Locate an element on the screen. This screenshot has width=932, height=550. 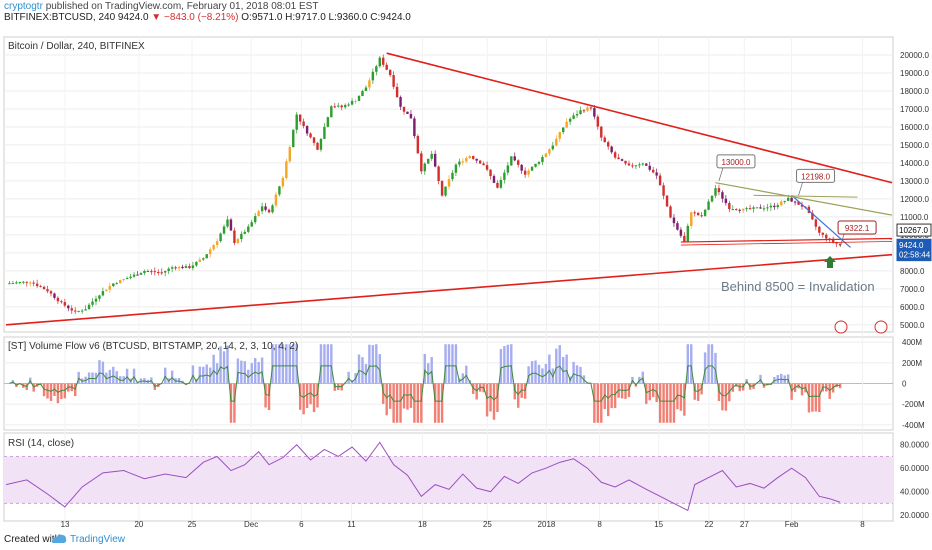
vf-tick-label: 400M is located at coordinates (912, 342).